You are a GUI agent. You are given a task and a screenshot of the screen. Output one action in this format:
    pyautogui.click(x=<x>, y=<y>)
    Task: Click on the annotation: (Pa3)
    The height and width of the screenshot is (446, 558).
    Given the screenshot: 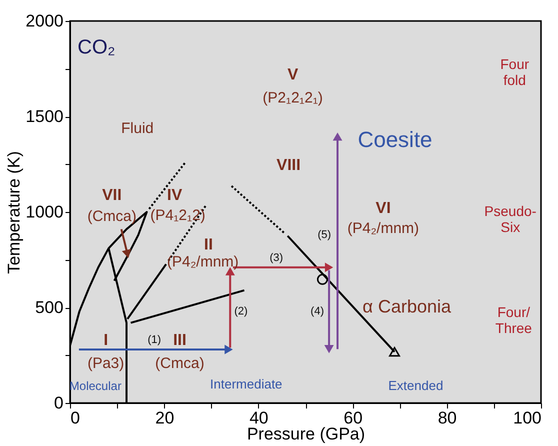 What is the action you would take?
    pyautogui.click(x=105, y=363)
    